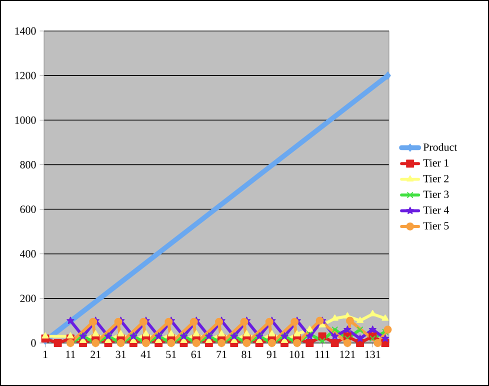  I want to click on legend-label: Tier 2, so click(436, 178).